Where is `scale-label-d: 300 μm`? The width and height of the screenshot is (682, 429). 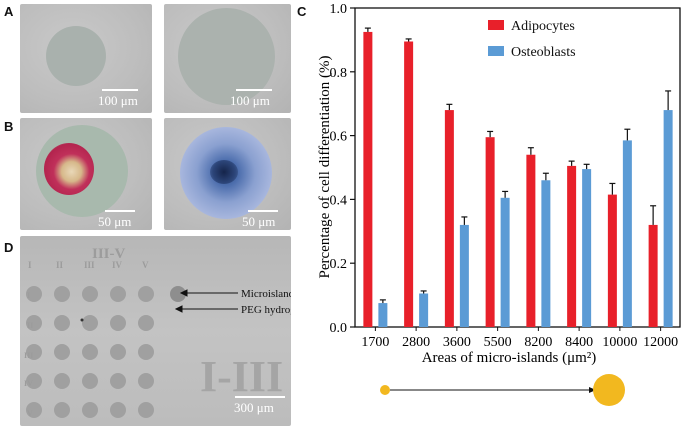
scale-label-d: 300 μm is located at coordinates (254, 407).